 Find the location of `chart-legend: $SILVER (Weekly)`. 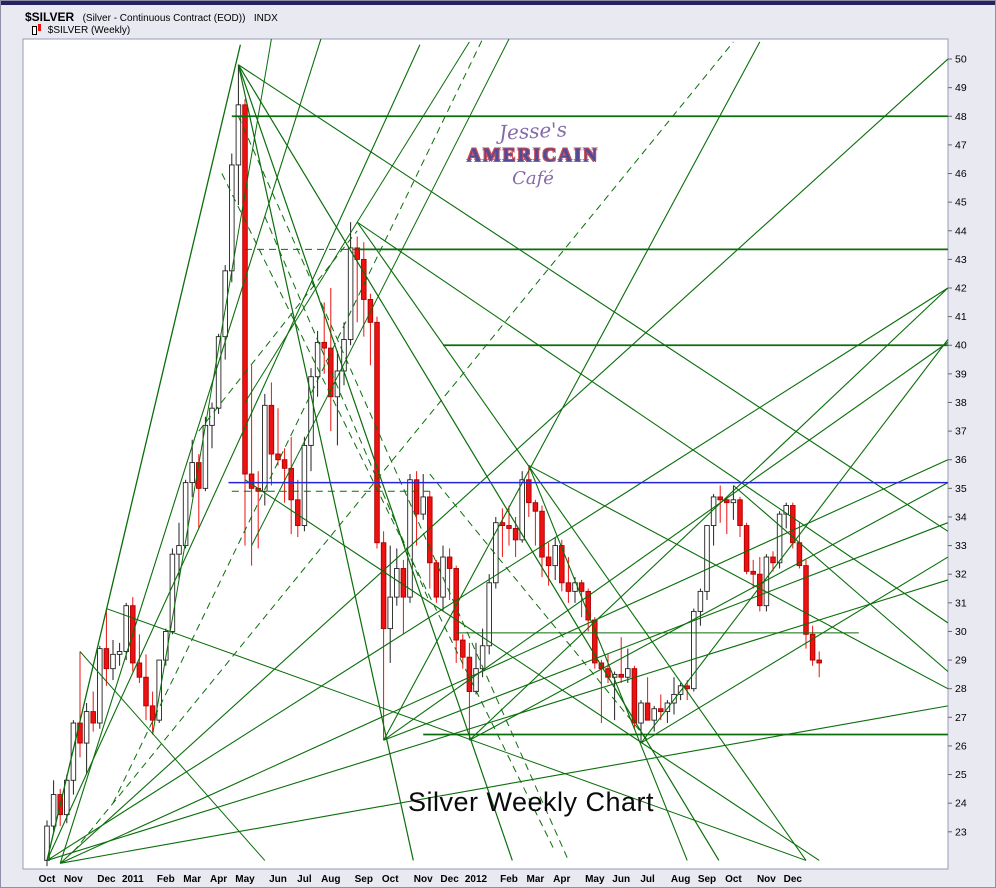

chart-legend: $SILVER (Weekly) is located at coordinates (80, 30).